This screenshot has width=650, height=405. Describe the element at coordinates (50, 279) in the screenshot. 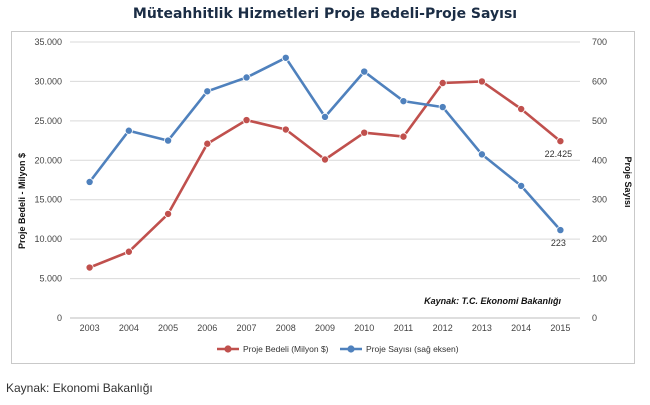

I see `left-tick-label: 5.000` at that location.